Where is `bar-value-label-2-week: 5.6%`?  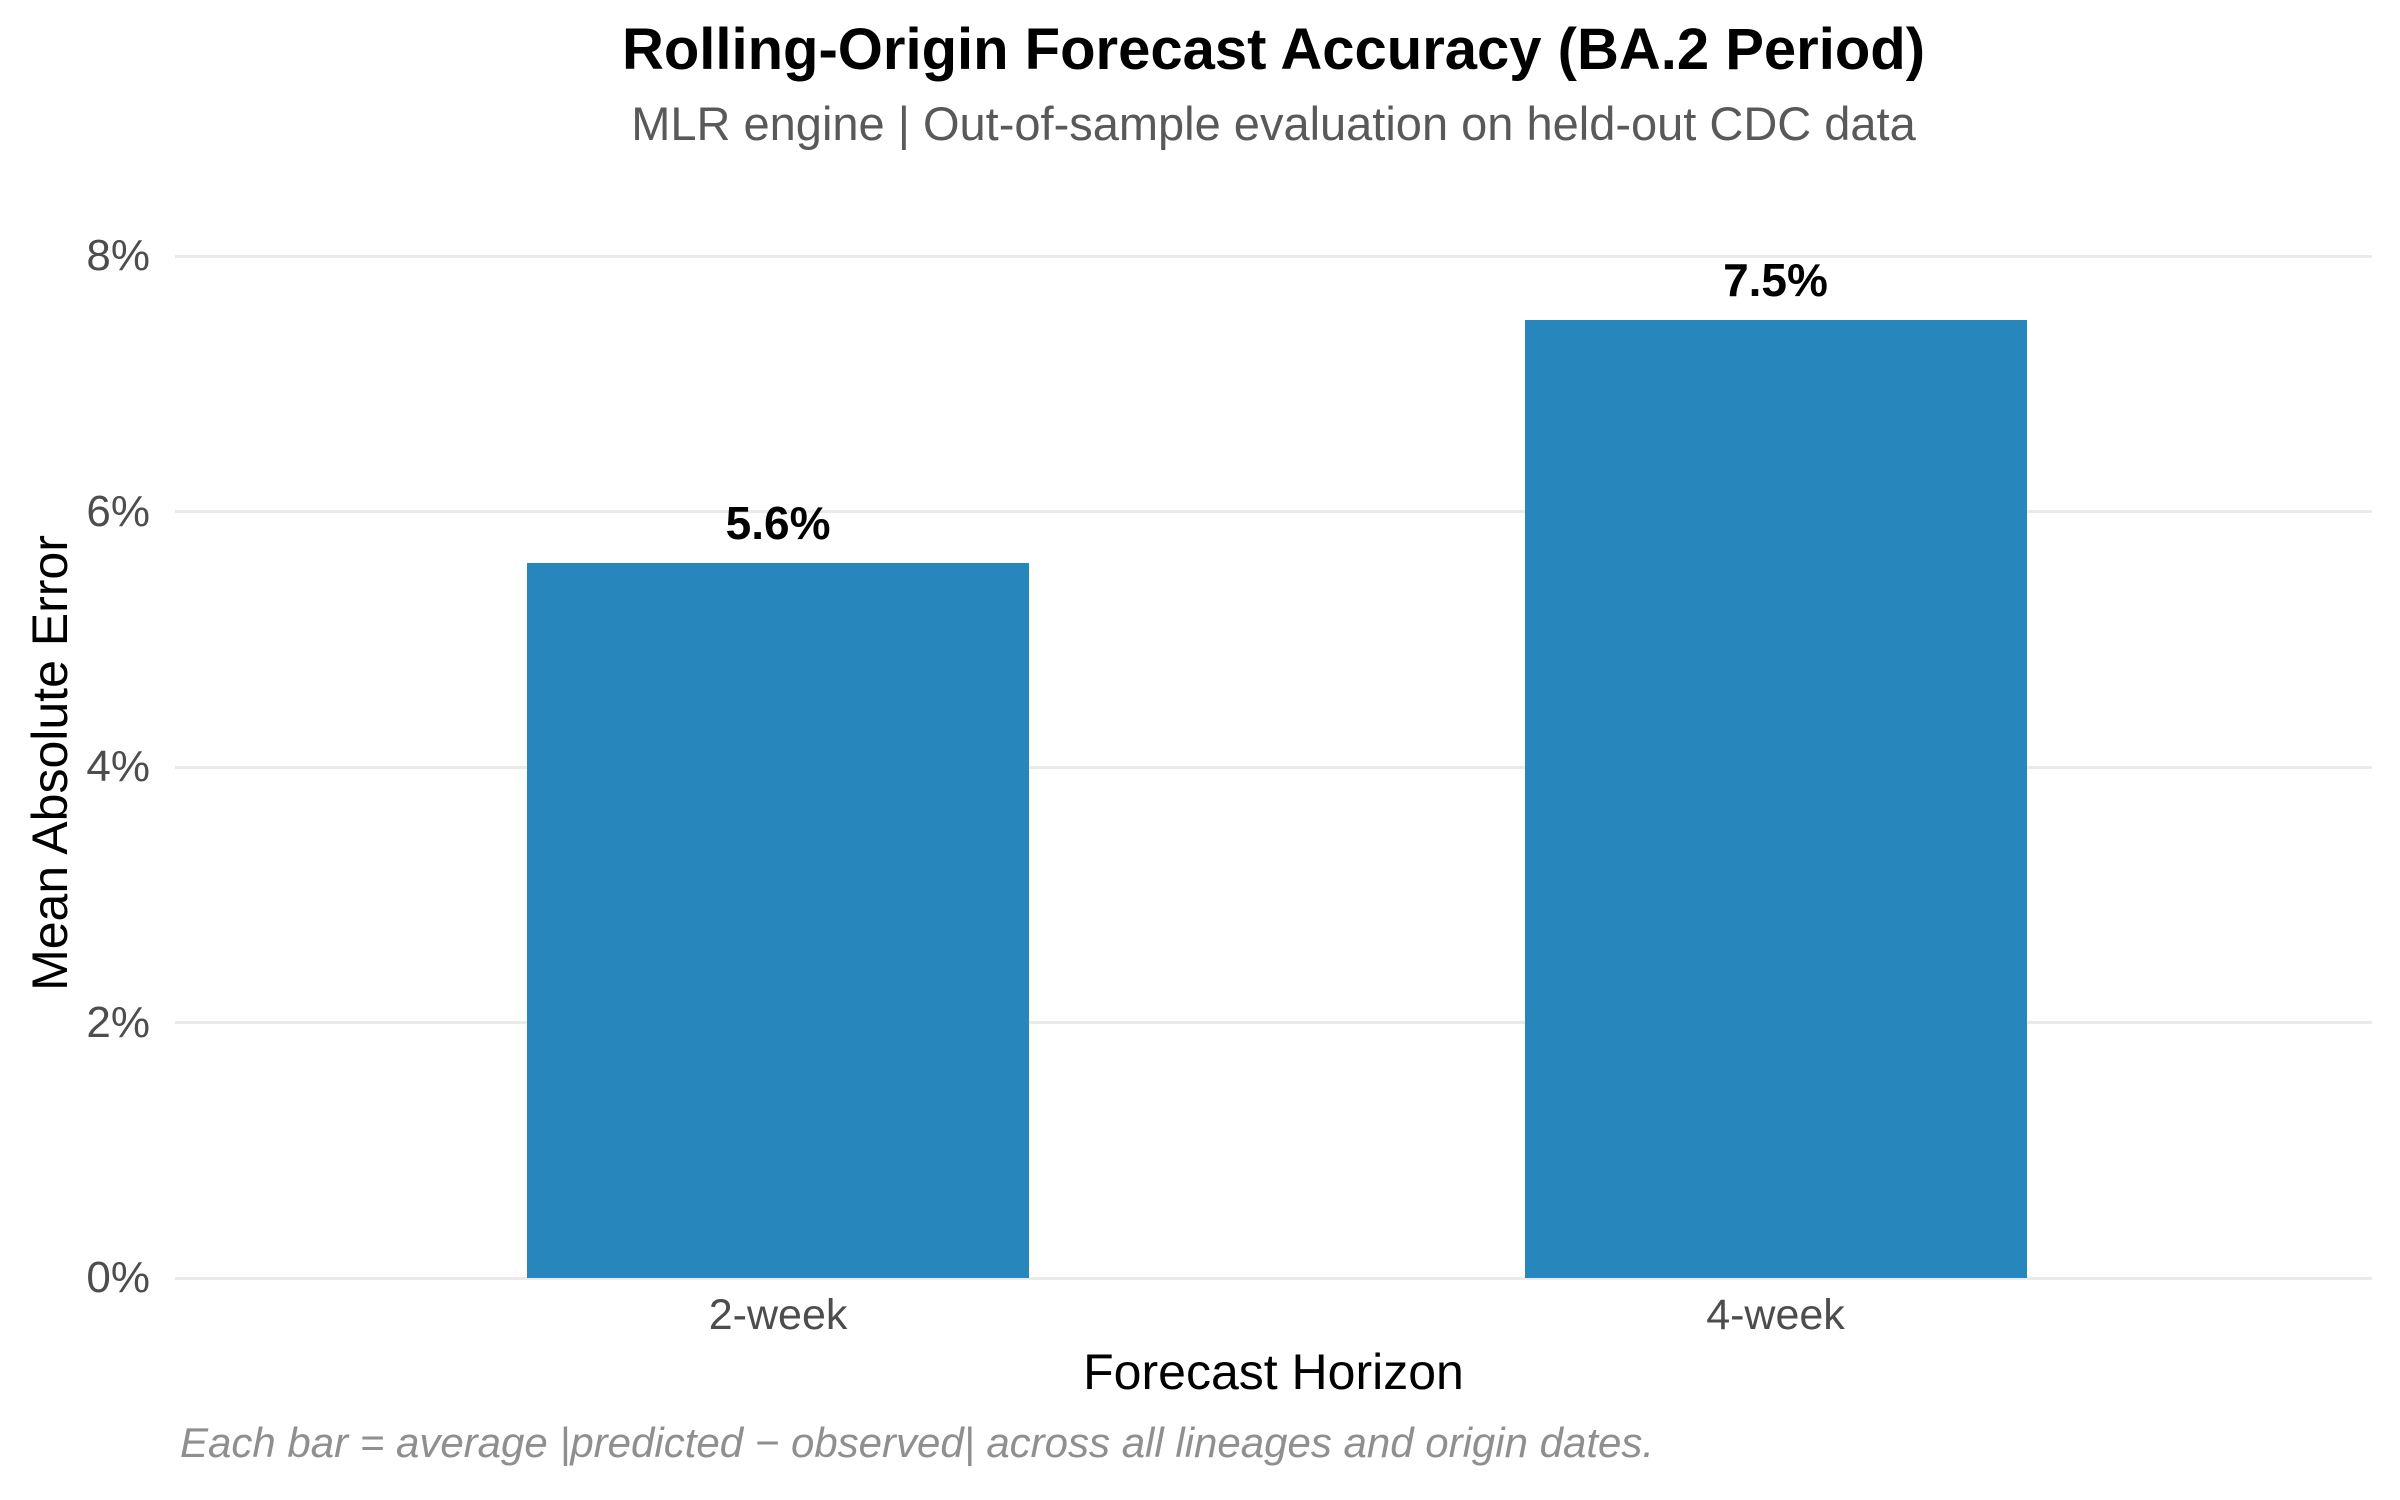 bar-value-label-2-week: 5.6% is located at coordinates (778, 522).